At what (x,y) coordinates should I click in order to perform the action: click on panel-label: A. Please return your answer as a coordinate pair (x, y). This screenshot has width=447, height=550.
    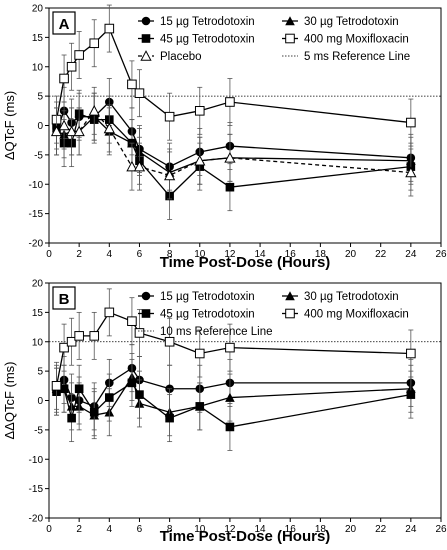
    Looking at the image, I should click on (64, 24).